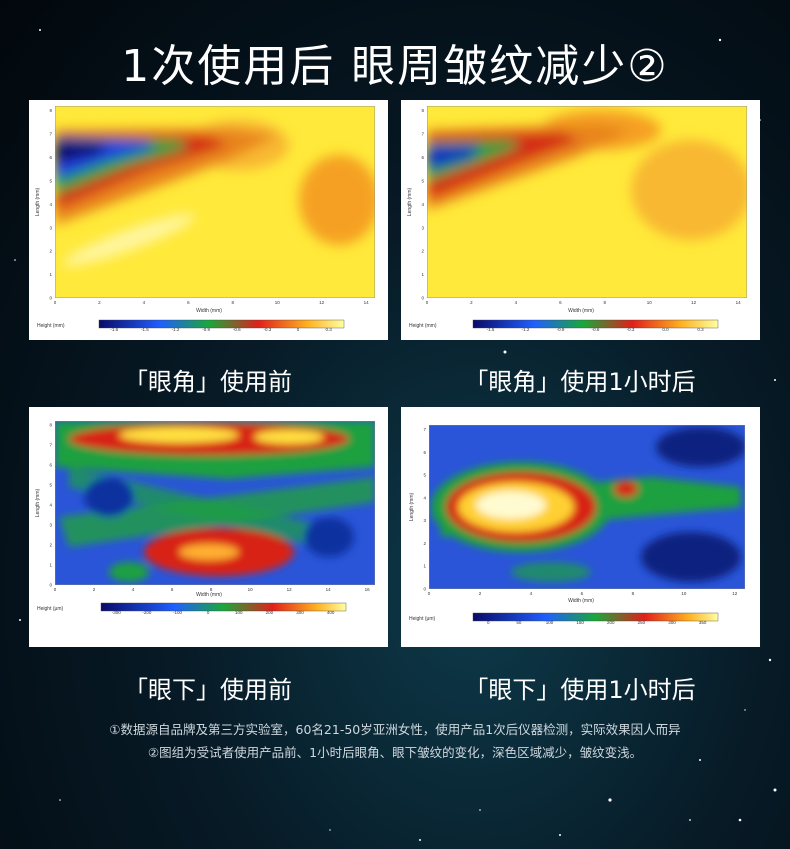 The height and width of the screenshot is (849, 790). What do you see at coordinates (331, 612) in the screenshot?
I see `scale-tick-label: 400` at bounding box center [331, 612].